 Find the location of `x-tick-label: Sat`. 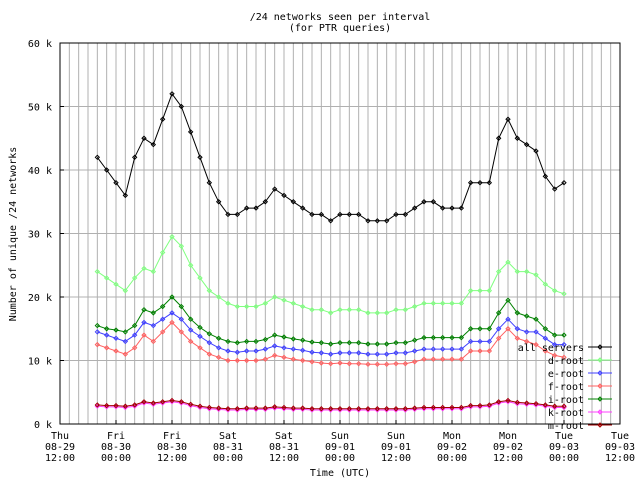

x-tick-label: Sat is located at coordinates (228, 436).